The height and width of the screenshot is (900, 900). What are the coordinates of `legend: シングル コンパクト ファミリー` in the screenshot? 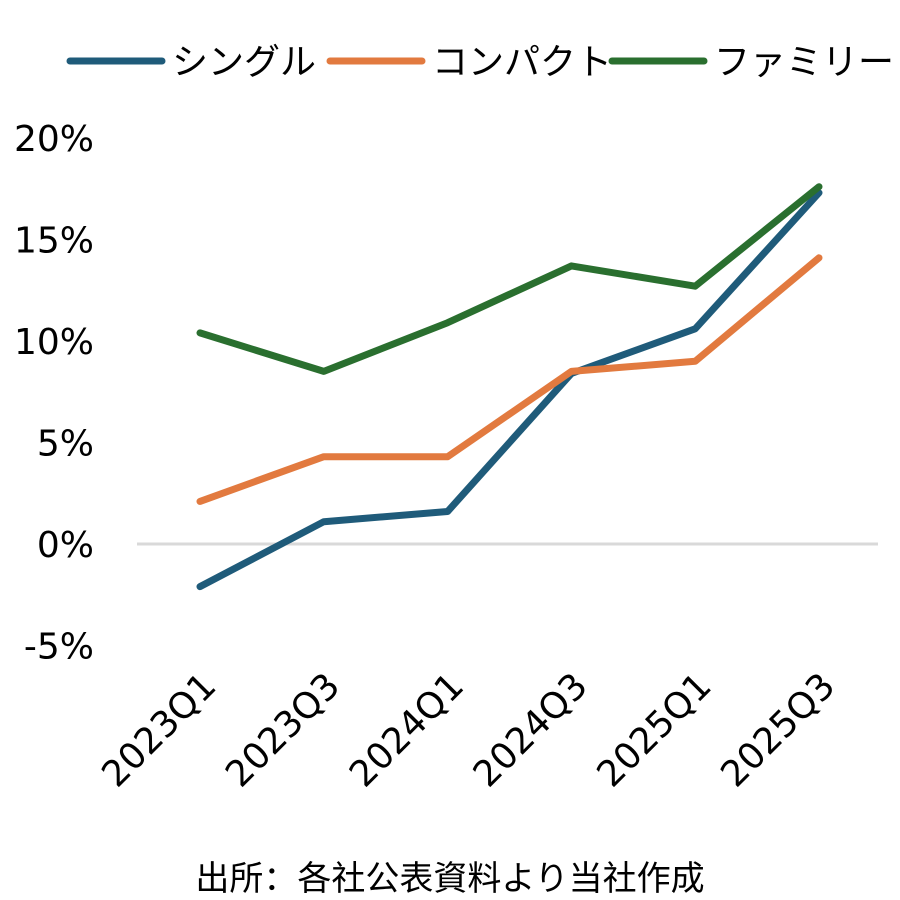 It's located at (480, 62).